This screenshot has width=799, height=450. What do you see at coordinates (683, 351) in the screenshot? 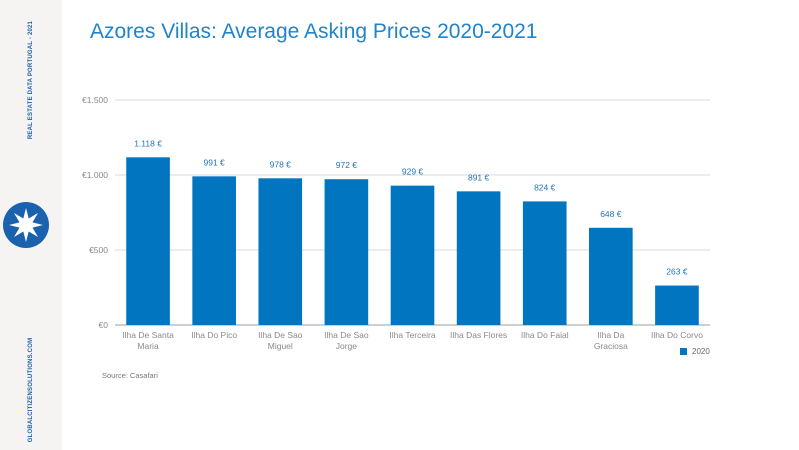
I see `legend-swatch` at bounding box center [683, 351].